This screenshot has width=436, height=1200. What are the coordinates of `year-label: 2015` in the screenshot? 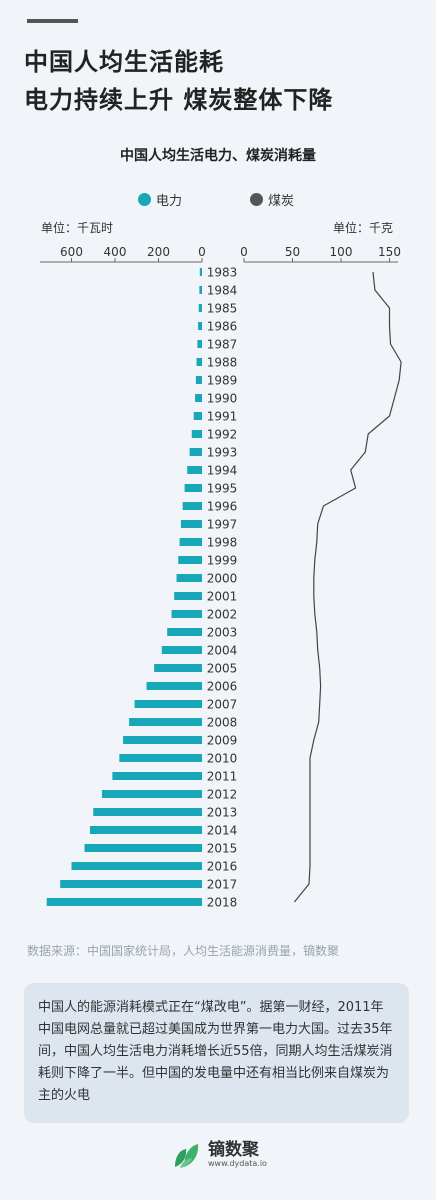 It's located at (222, 849).